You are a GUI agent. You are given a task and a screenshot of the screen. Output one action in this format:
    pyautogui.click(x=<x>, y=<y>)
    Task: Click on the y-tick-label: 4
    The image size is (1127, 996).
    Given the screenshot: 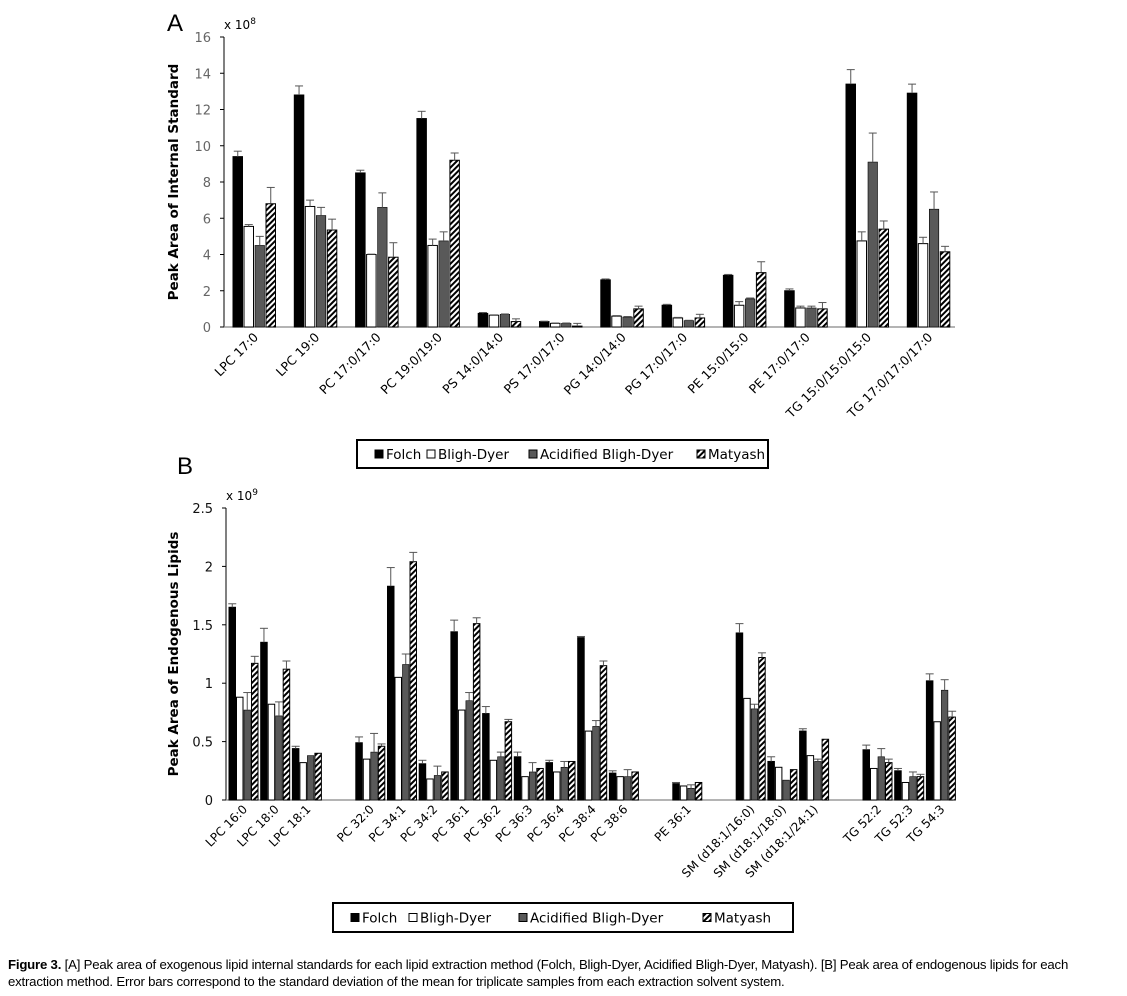 What is the action you would take?
    pyautogui.click(x=207, y=256)
    